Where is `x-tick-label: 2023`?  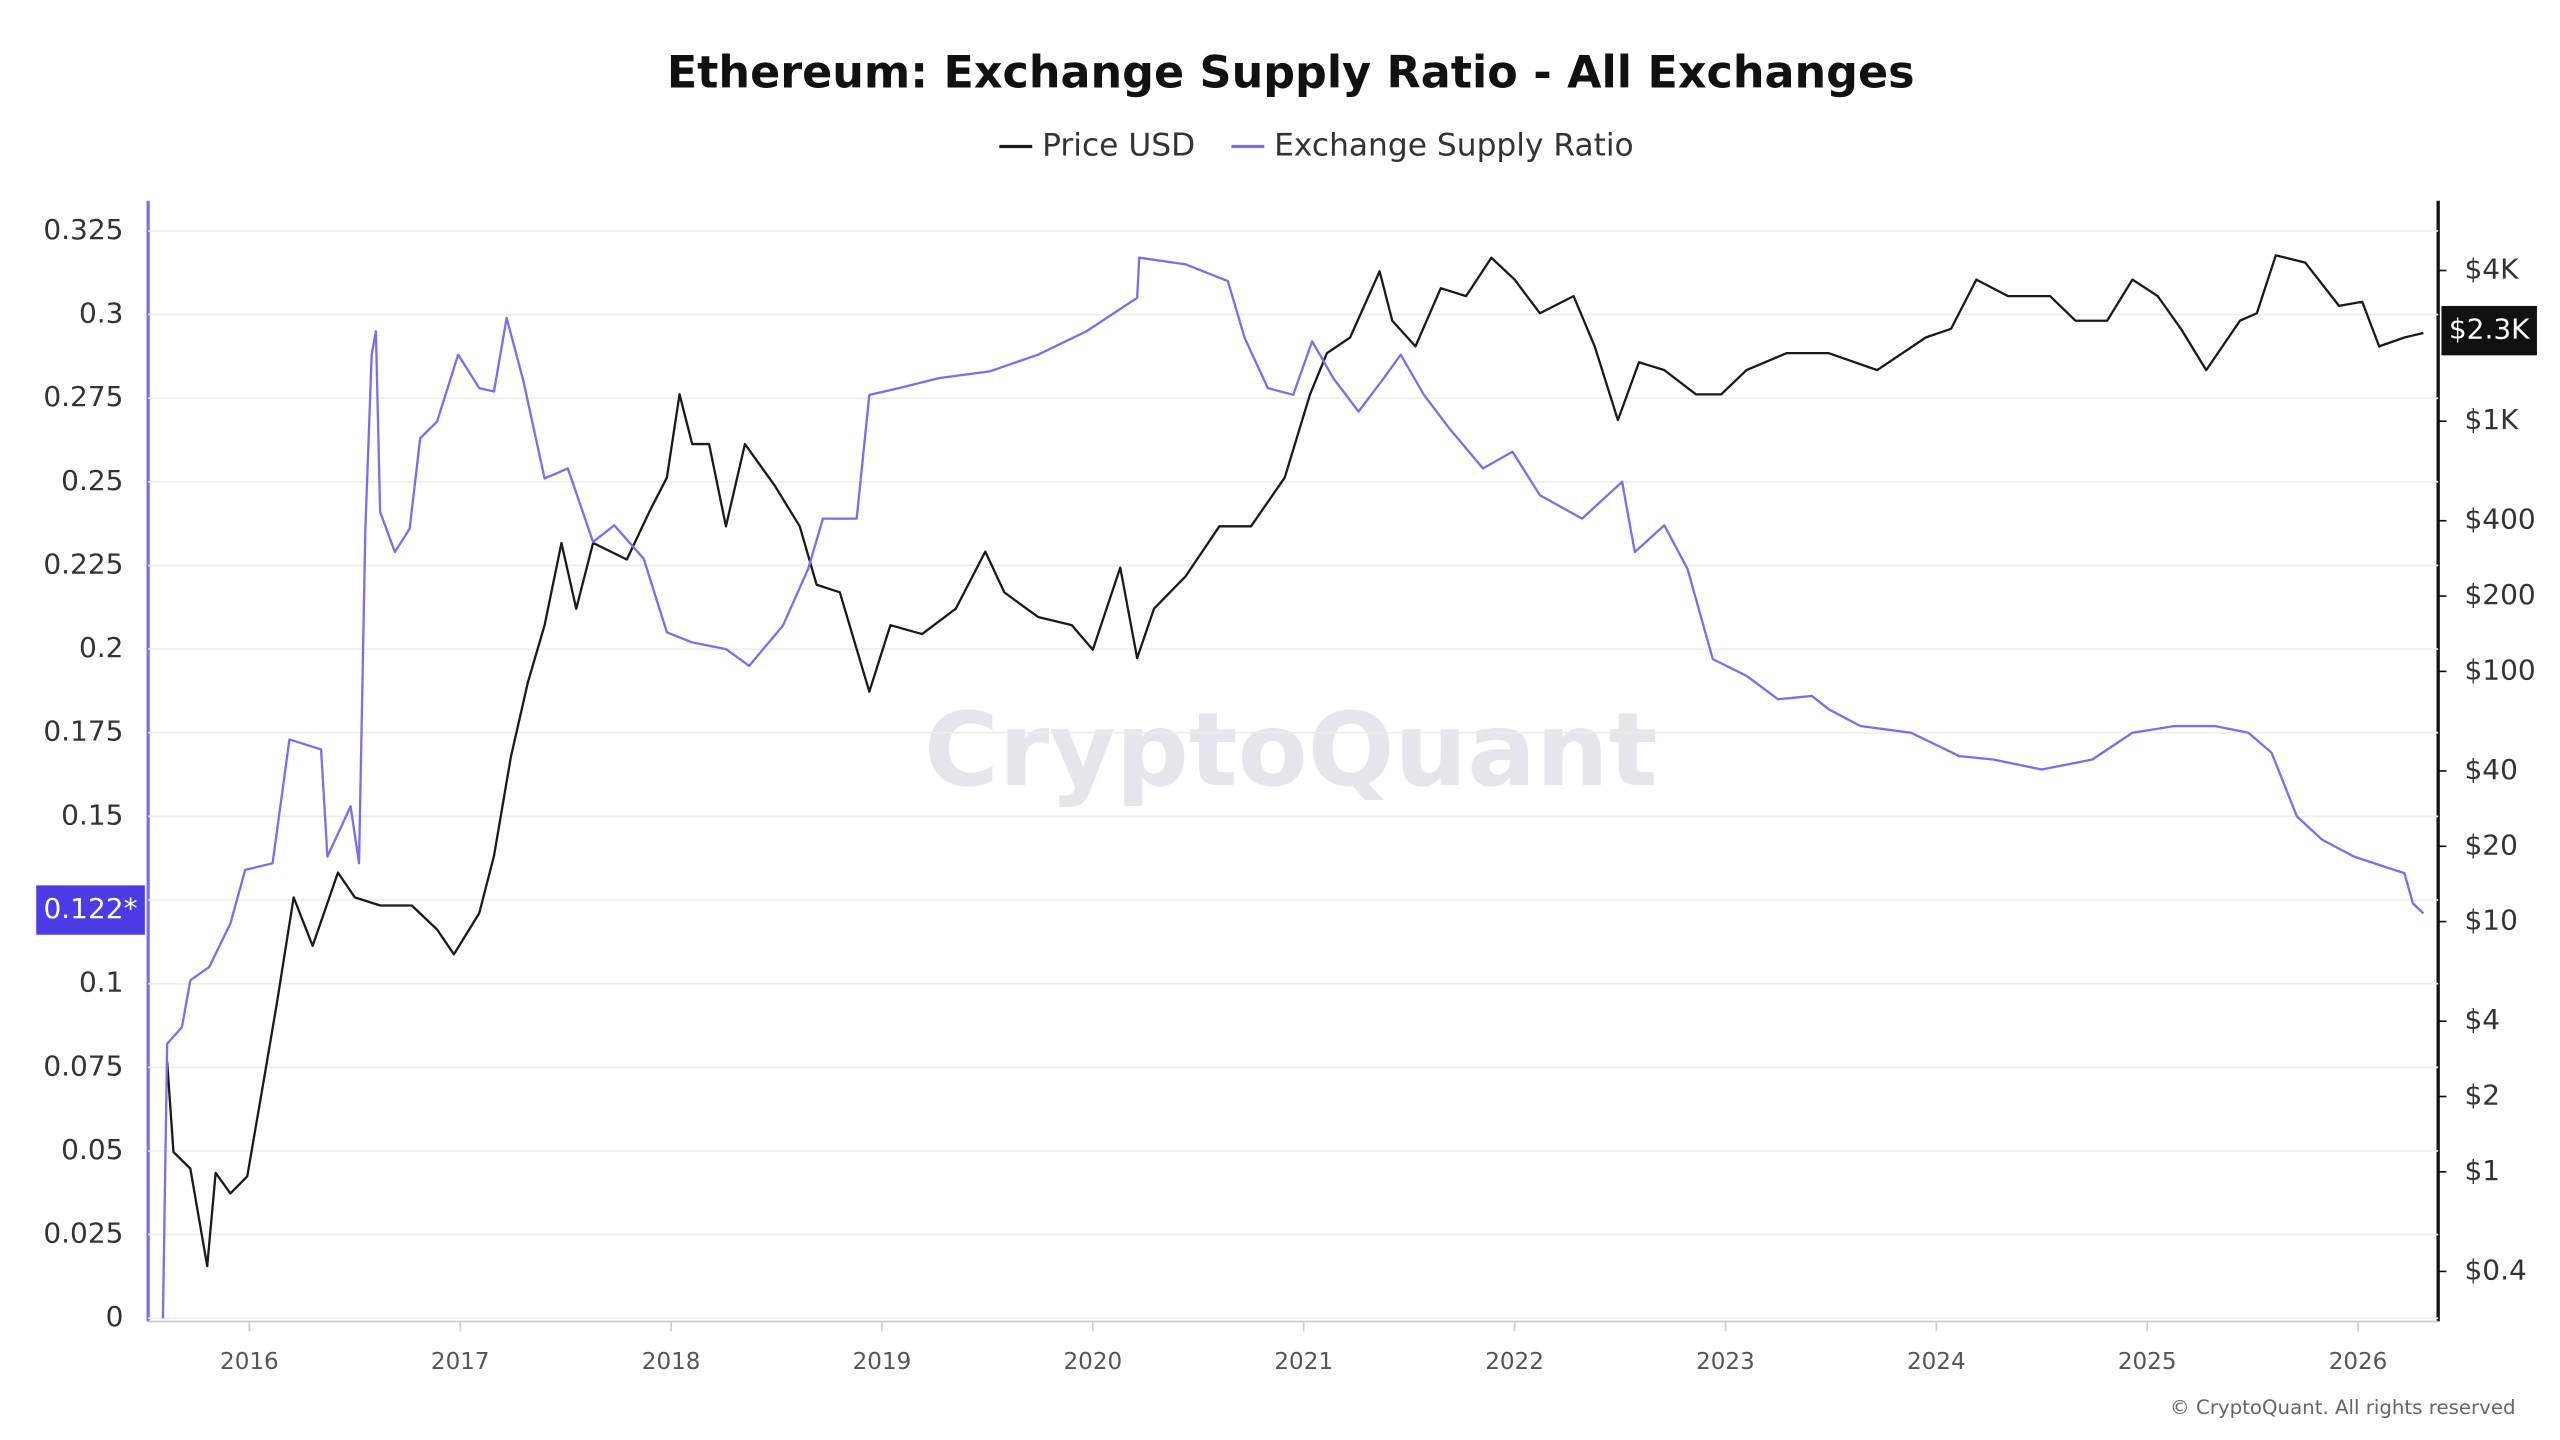 x-tick-label: 2023 is located at coordinates (1725, 1362).